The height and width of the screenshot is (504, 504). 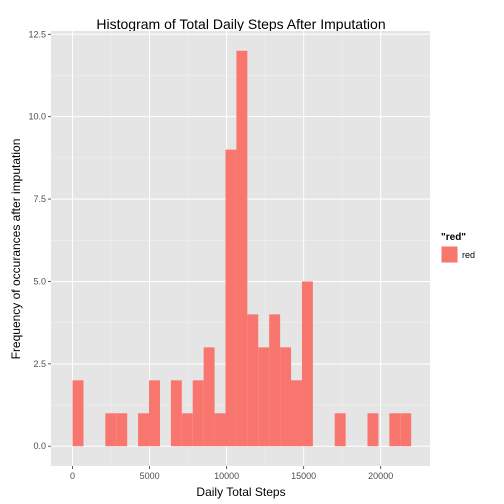 I want to click on x-tick-label: 20000, so click(x=380, y=476).